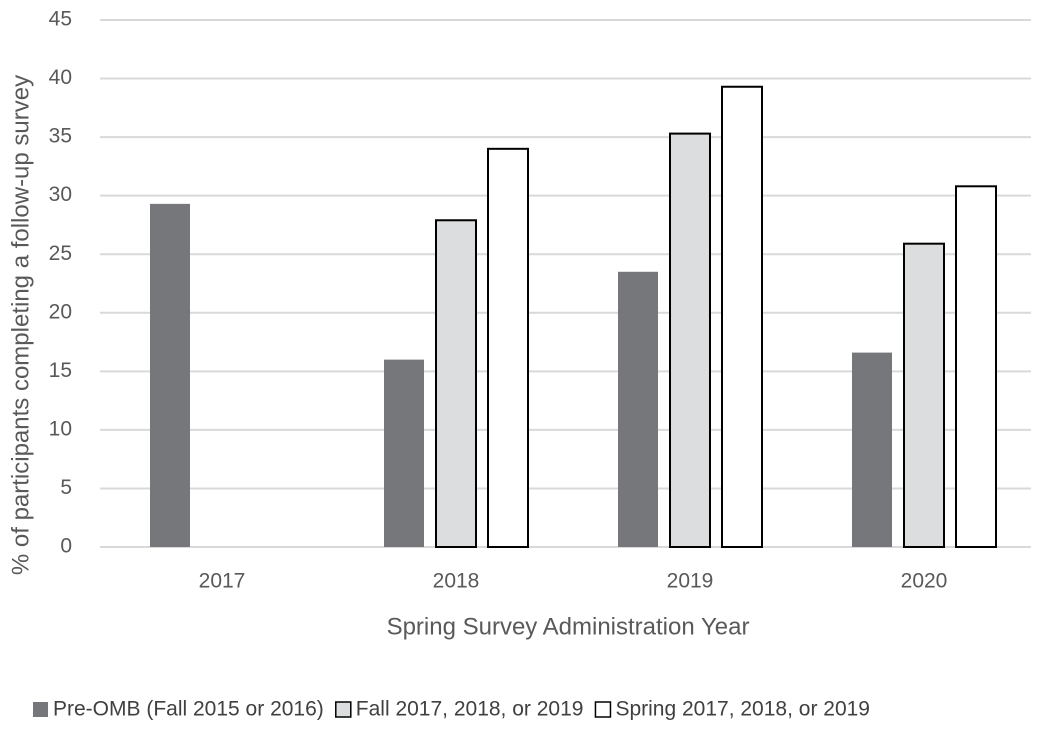 The height and width of the screenshot is (730, 1050). What do you see at coordinates (470, 709) in the screenshot?
I see `legend-label: Fall 2017, 2018, or 2019` at bounding box center [470, 709].